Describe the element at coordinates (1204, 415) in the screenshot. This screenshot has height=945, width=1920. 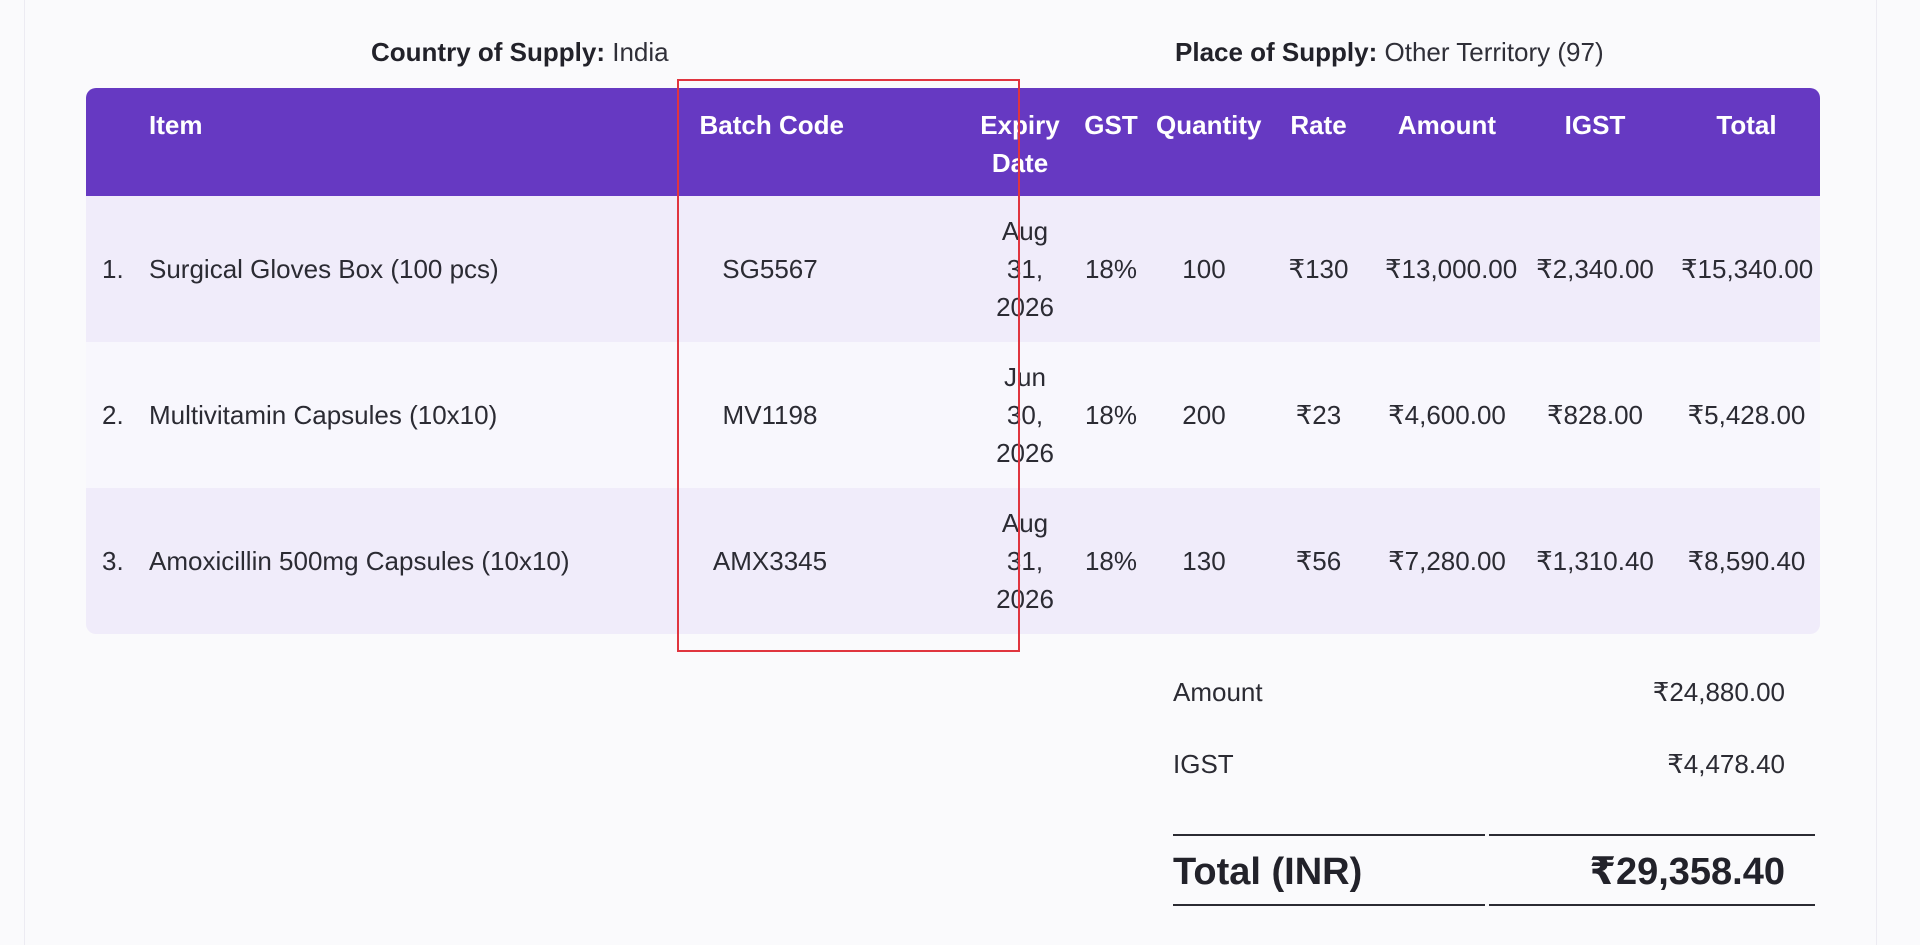
I see `row-quantity: 200` at that location.